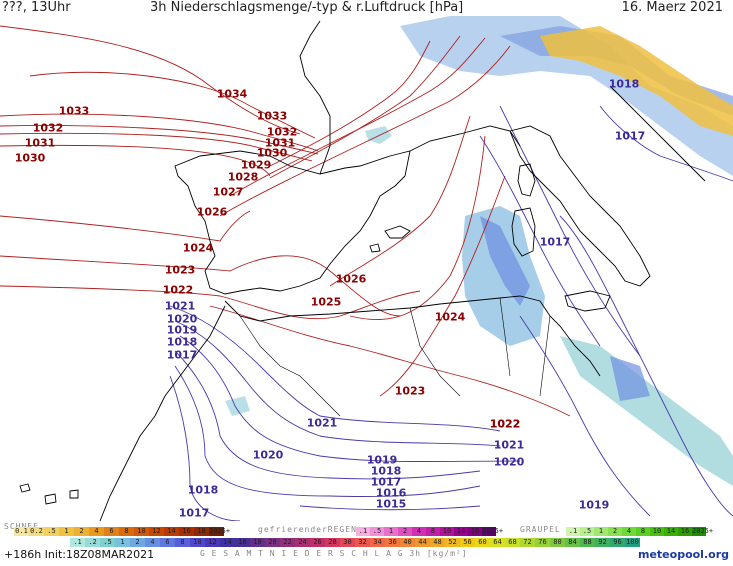 This screenshot has height=566, width=733. I want to click on coast-italy, so click(580, 206).